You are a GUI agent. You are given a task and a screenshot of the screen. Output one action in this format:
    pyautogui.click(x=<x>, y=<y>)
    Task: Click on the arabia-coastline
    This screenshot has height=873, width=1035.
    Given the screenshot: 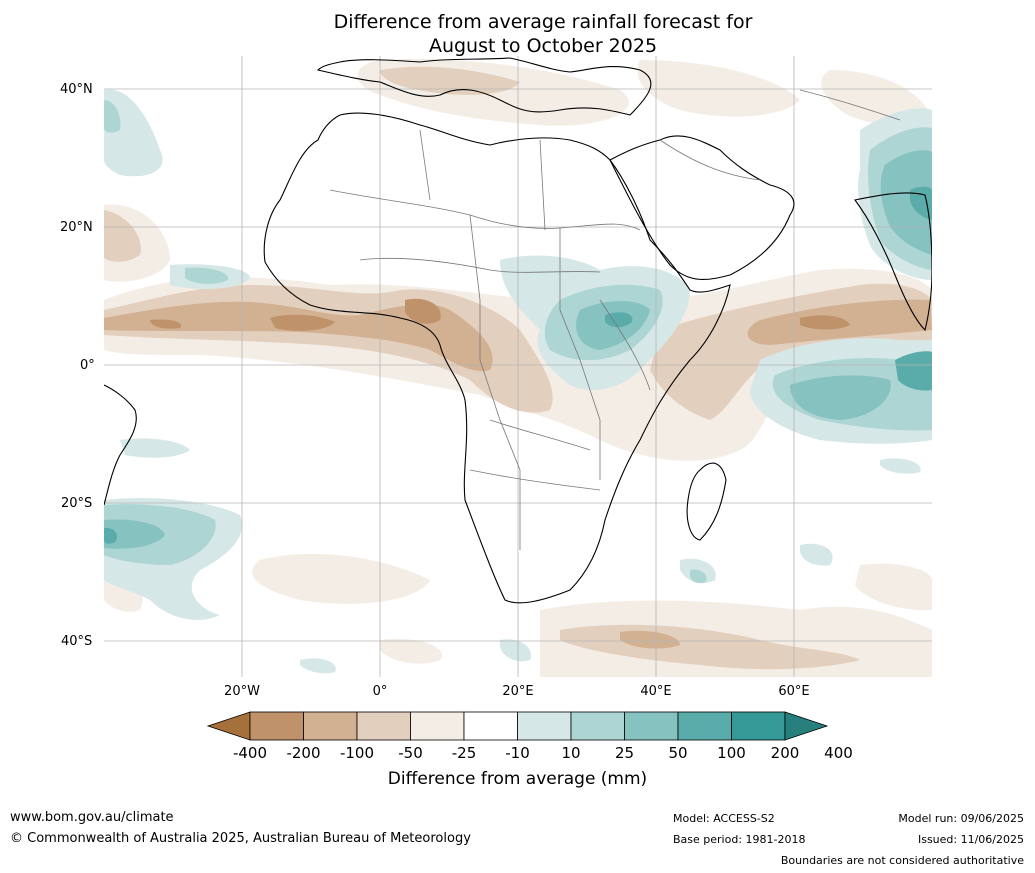 What is the action you would take?
    pyautogui.click(x=702, y=208)
    